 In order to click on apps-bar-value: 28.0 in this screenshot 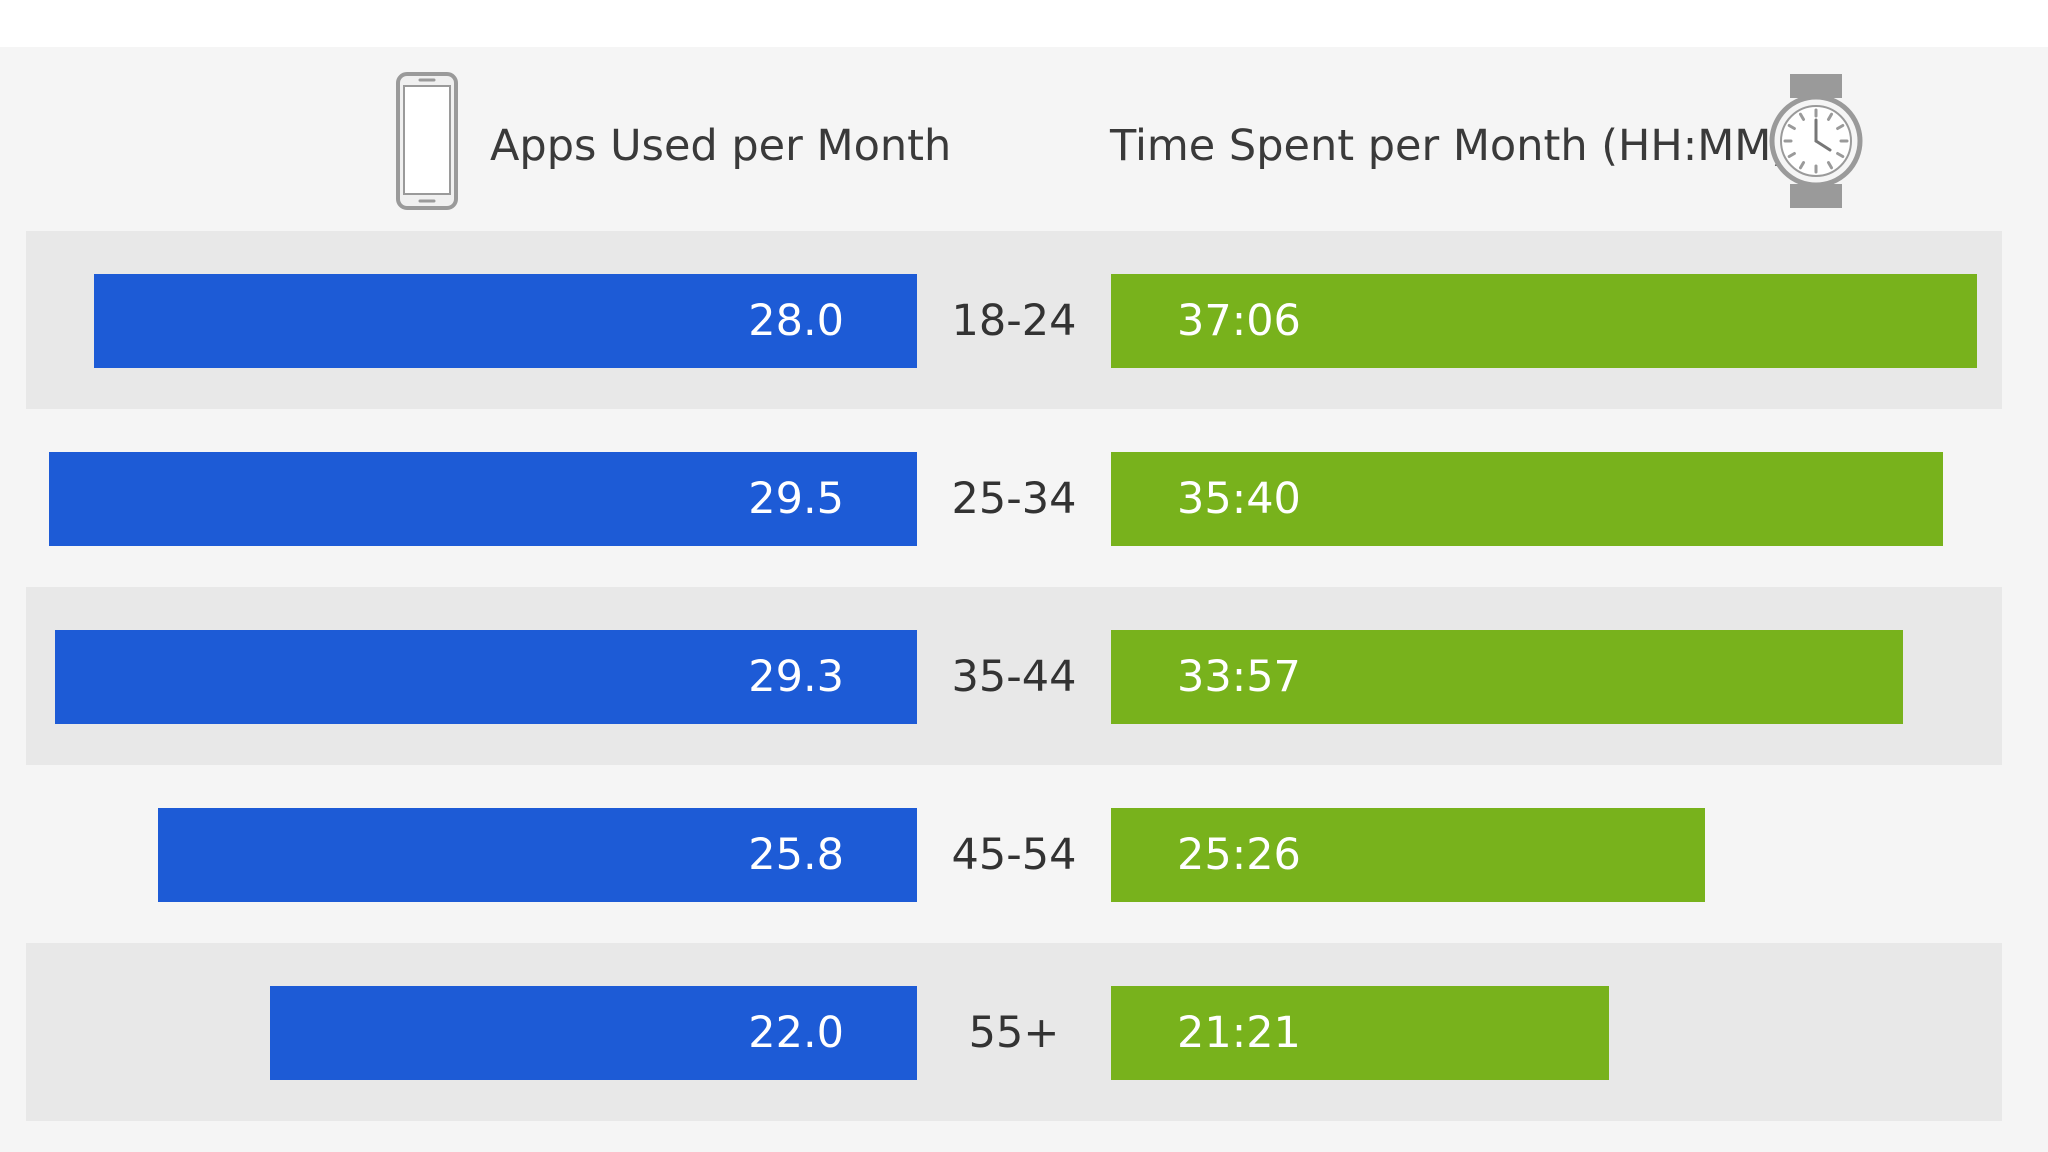, I will do `click(796, 321)`.